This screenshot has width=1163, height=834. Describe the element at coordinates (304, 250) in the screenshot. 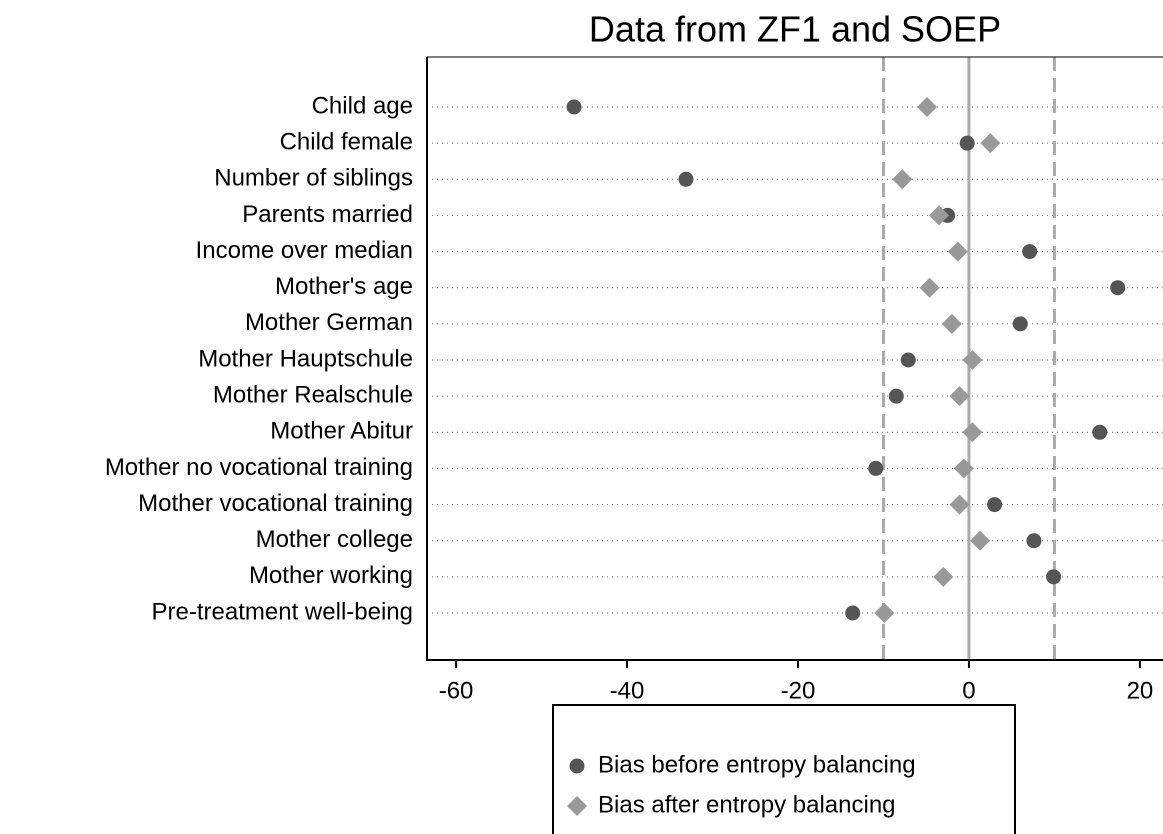

I see `y-tick-label: Income over median` at that location.